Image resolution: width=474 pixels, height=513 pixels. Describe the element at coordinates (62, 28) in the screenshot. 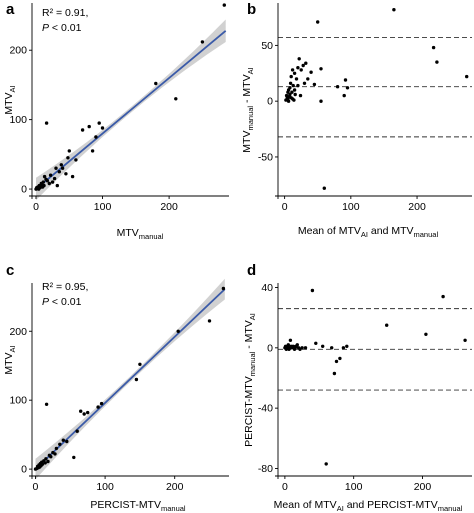

I see `panel-a-p-text: P < 0.01` at that location.